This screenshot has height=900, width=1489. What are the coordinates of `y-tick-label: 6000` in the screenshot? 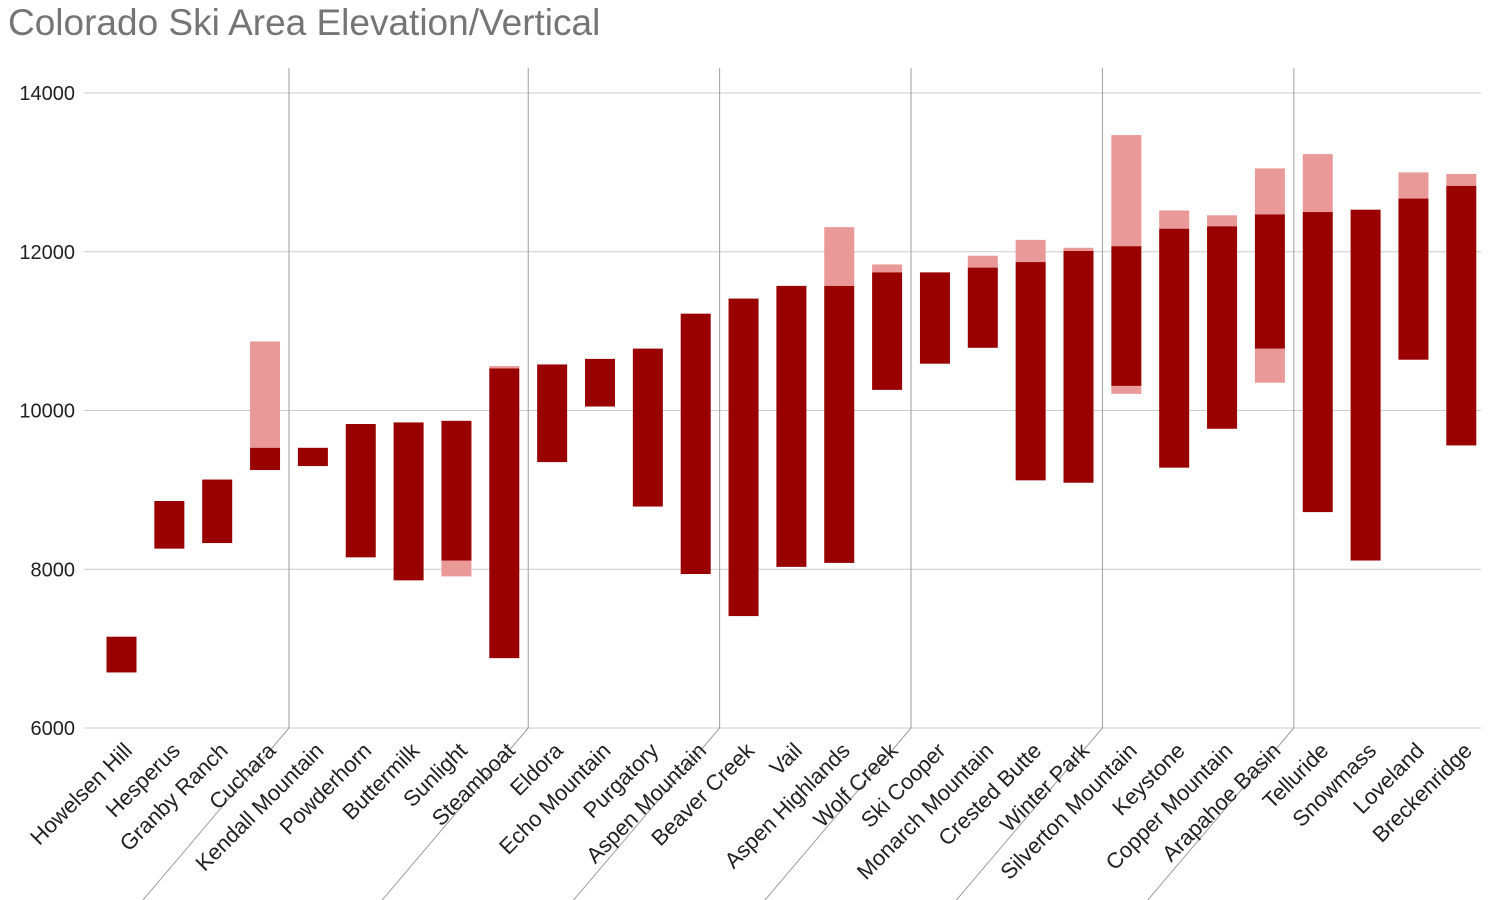 It's located at (53, 729).